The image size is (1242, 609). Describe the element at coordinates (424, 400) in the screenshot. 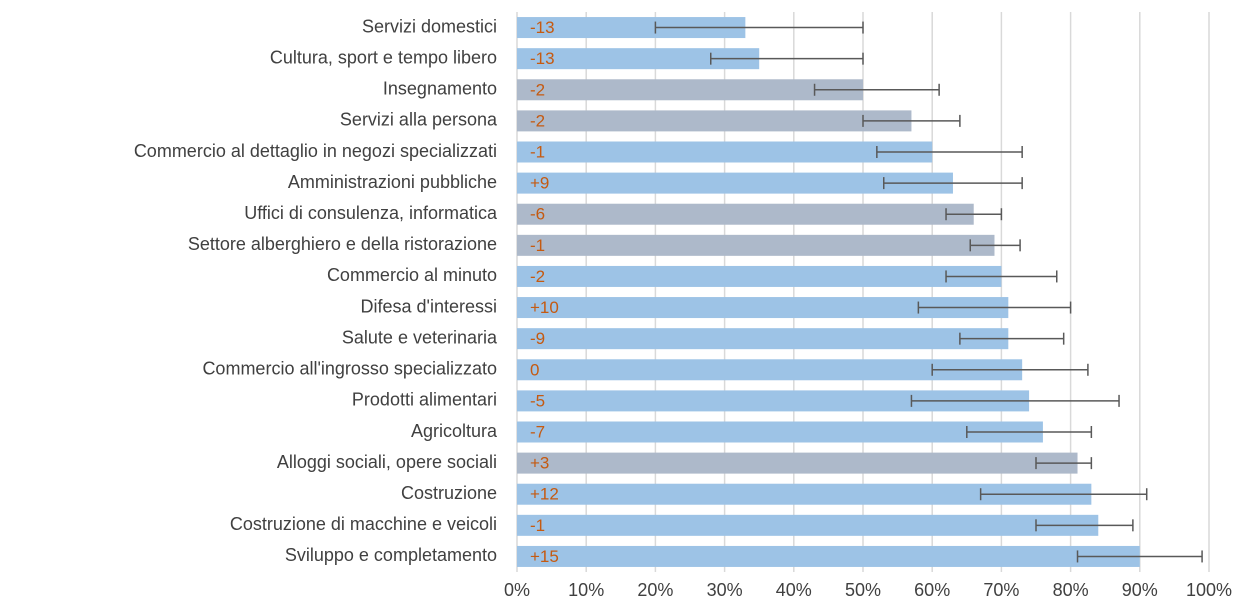

I see `category-label: Prodotti alimentari` at that location.